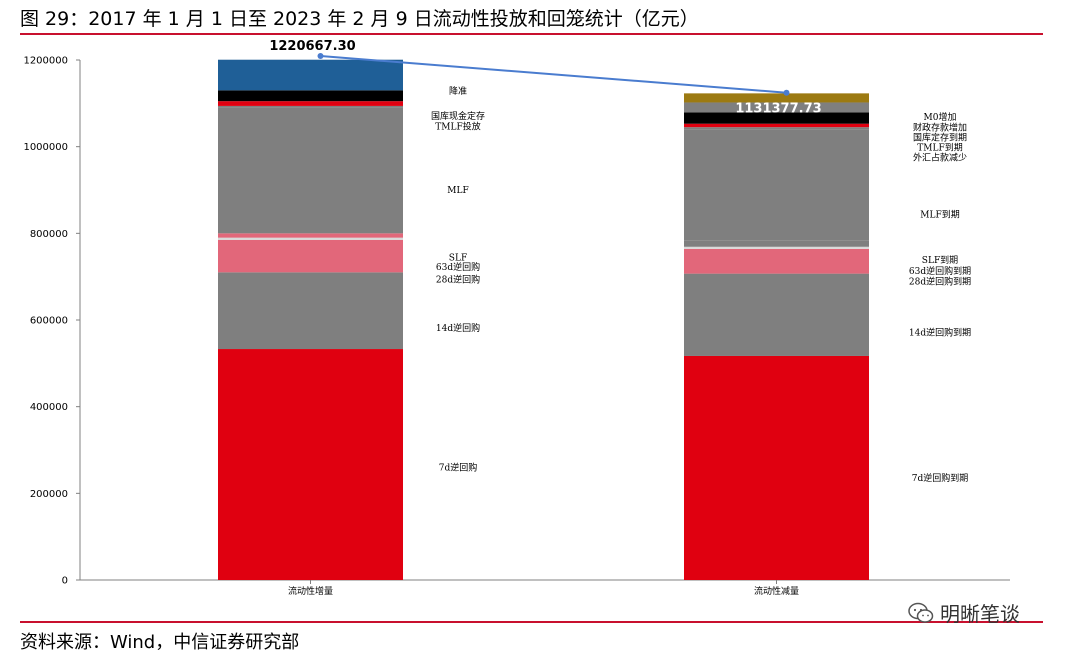 This screenshot has width=1080, height=663. Describe the element at coordinates (458, 259) in the screenshot. I see `annotation-label: SLF` at that location.